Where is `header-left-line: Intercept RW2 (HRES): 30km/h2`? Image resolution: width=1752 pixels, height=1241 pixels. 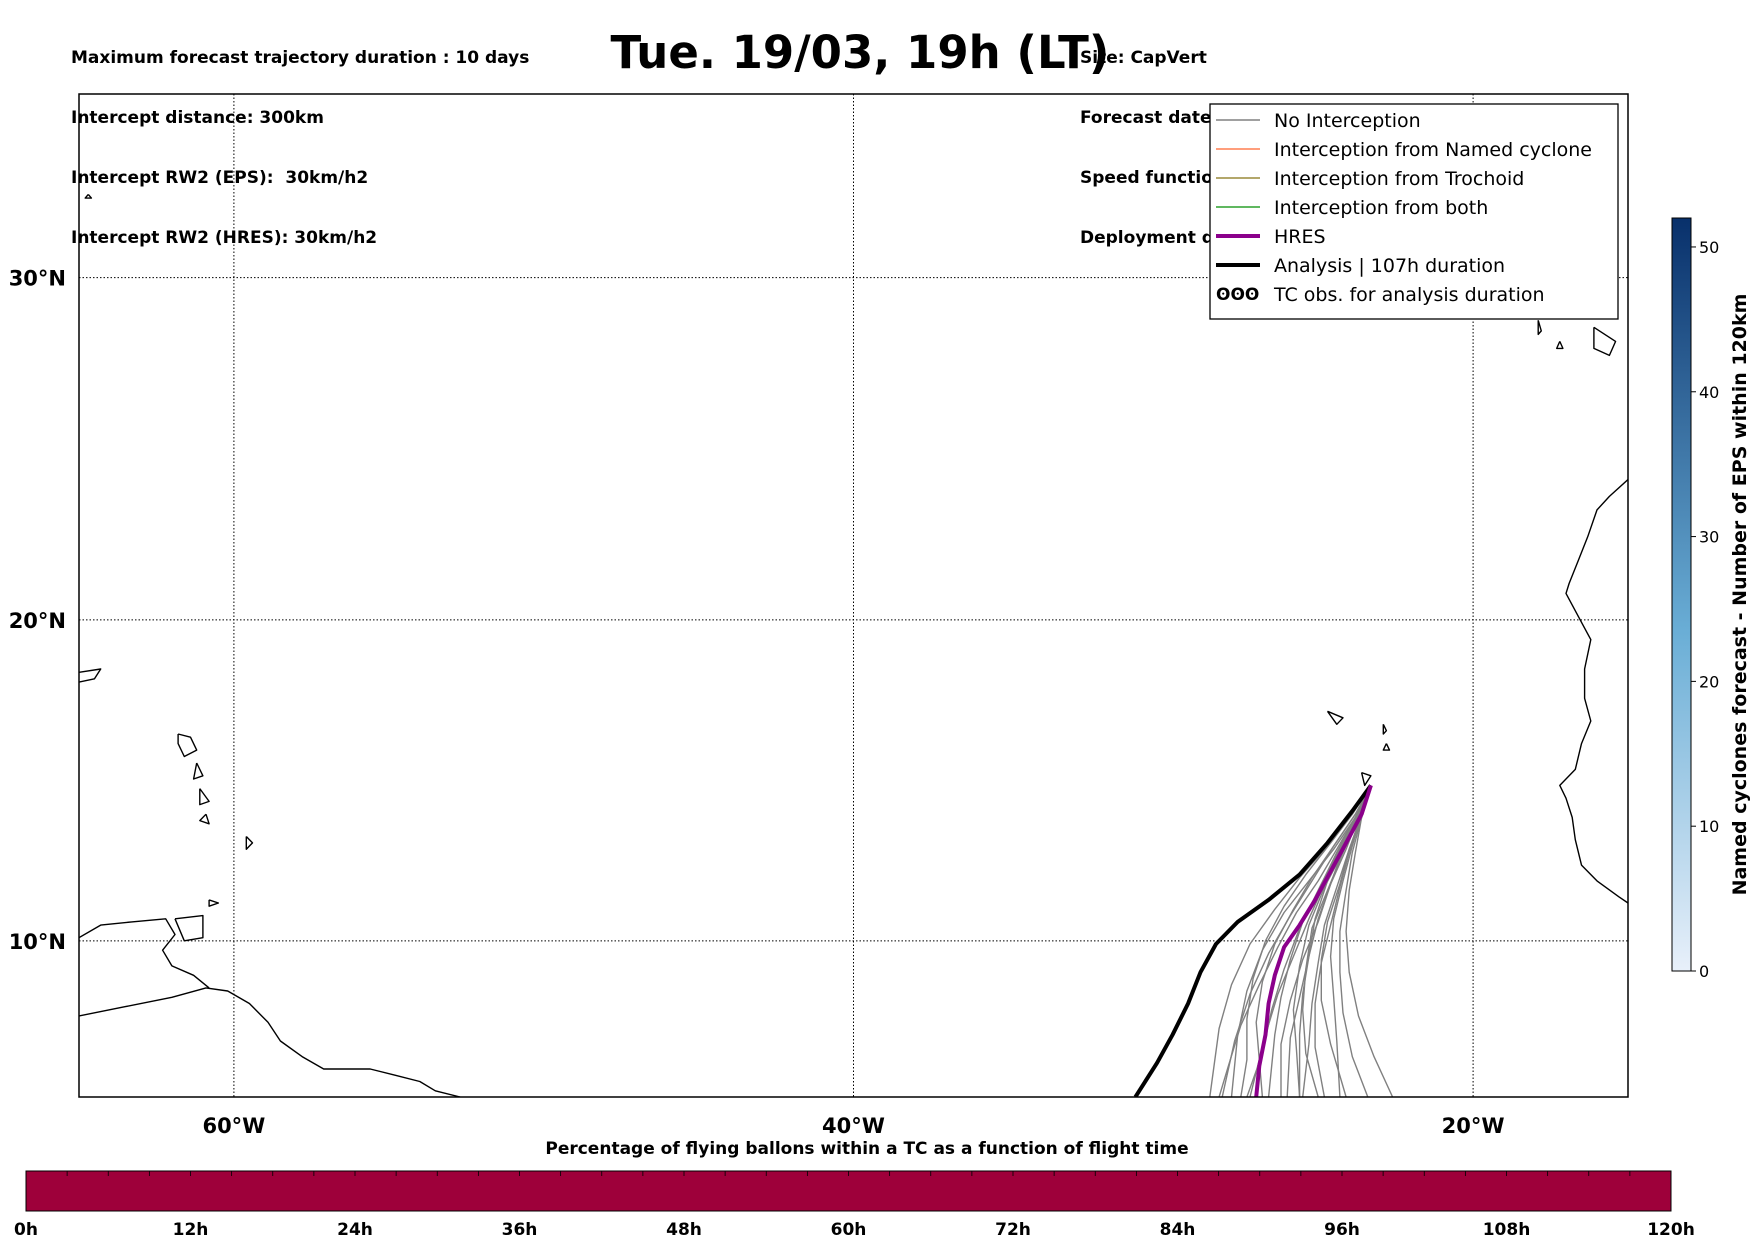
header-left-line: Intercept RW2 (HRES): 30km/h2 is located at coordinates (224, 238).